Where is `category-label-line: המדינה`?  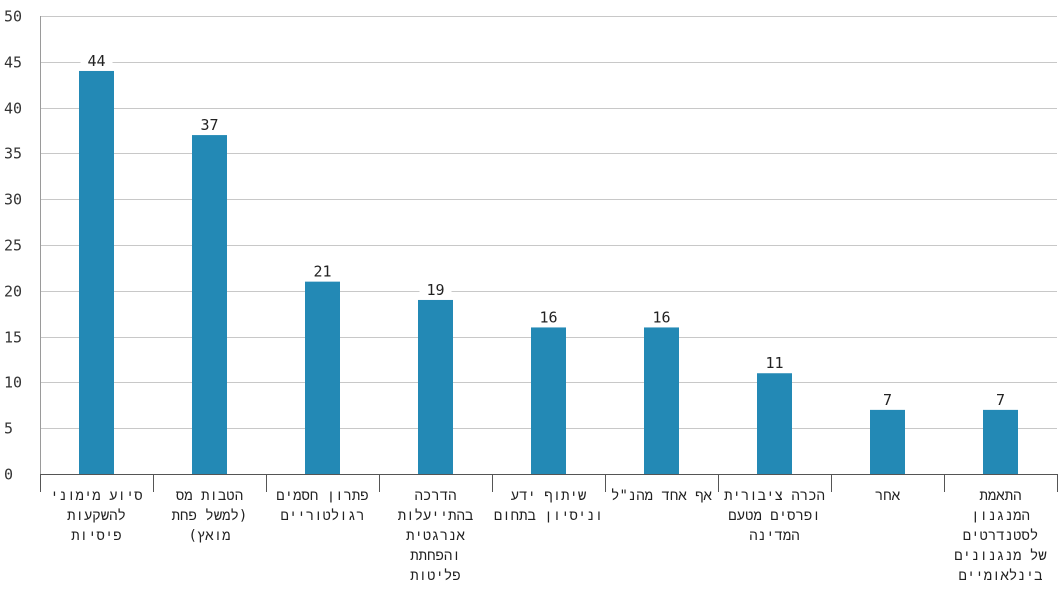
category-label-line: המדינה is located at coordinates (774, 536).